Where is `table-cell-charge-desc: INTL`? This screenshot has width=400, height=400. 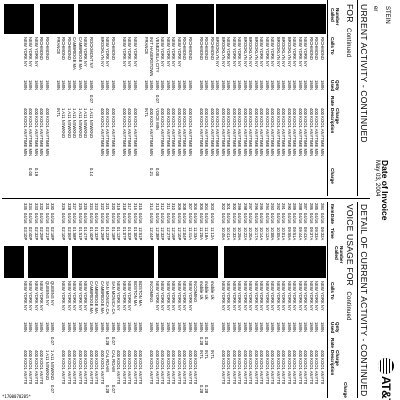
table-cell-charge-desc: INTL is located at coordinates (207, 355).